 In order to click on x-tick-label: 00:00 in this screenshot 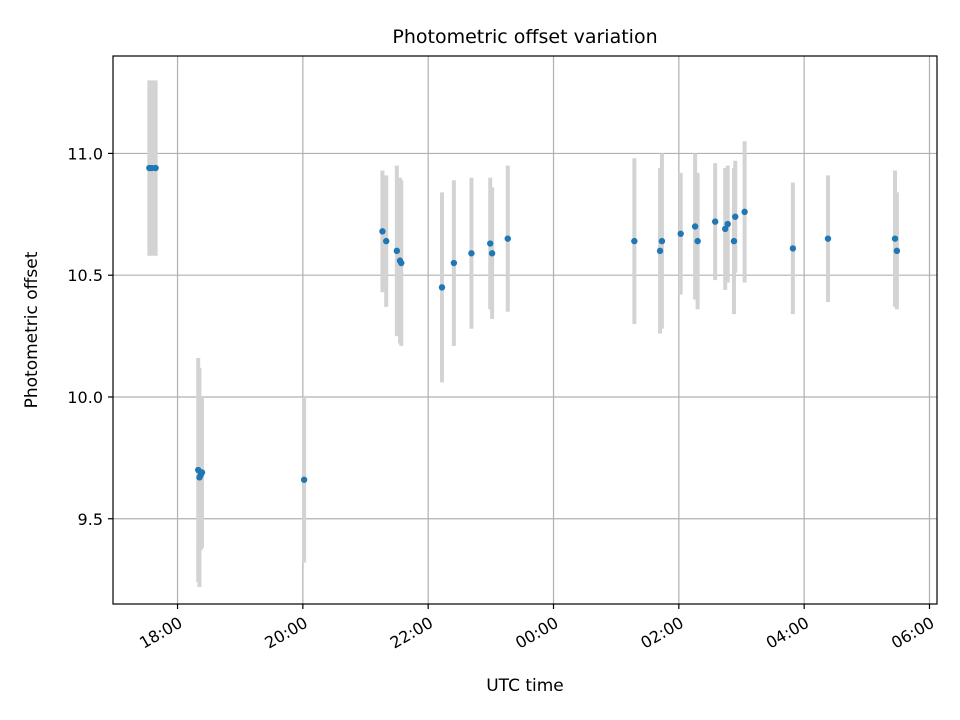, I will do `click(536, 633)`.